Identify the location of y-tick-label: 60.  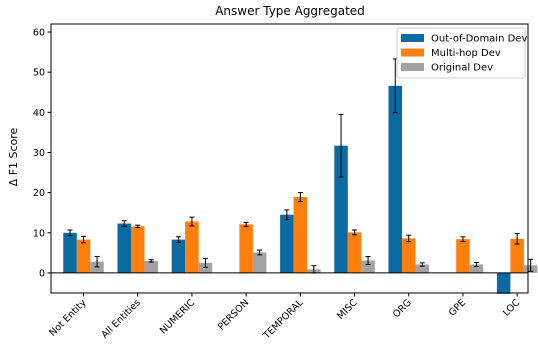
(39, 33).